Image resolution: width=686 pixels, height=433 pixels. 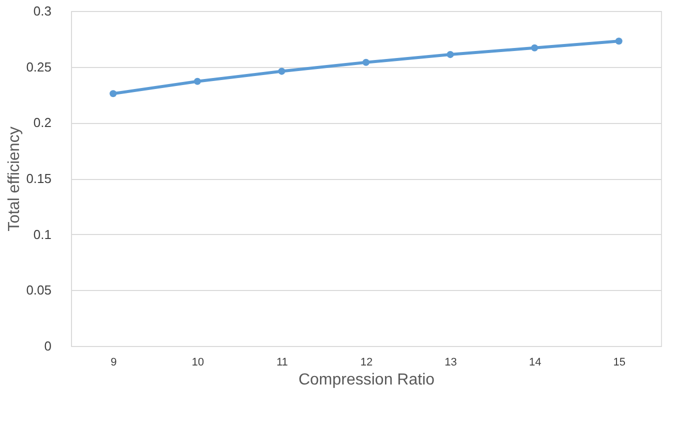 I want to click on y-tick-label: 0.2, so click(x=42, y=122).